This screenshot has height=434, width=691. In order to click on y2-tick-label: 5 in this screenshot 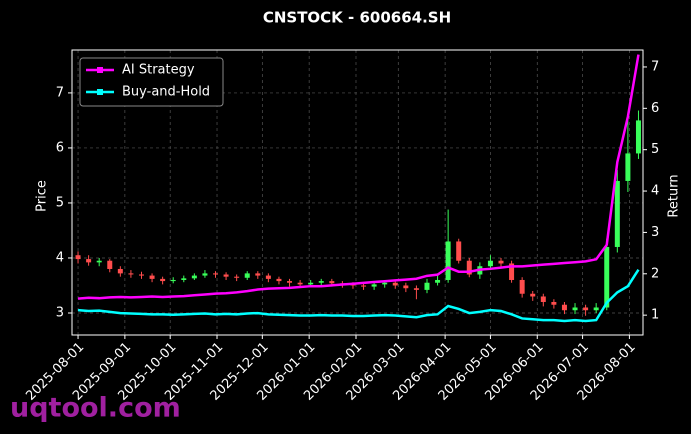, I will do `click(655, 149)`.